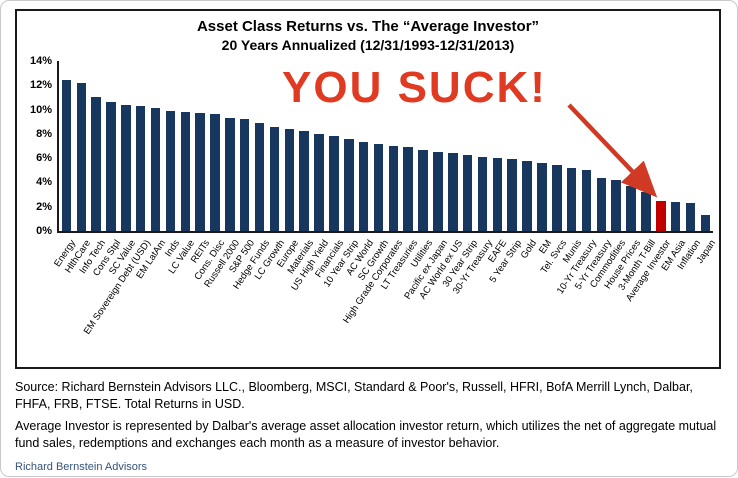 The width and height of the screenshot is (738, 478). I want to click on y-axis-tick-label: 2%, so click(44, 206).